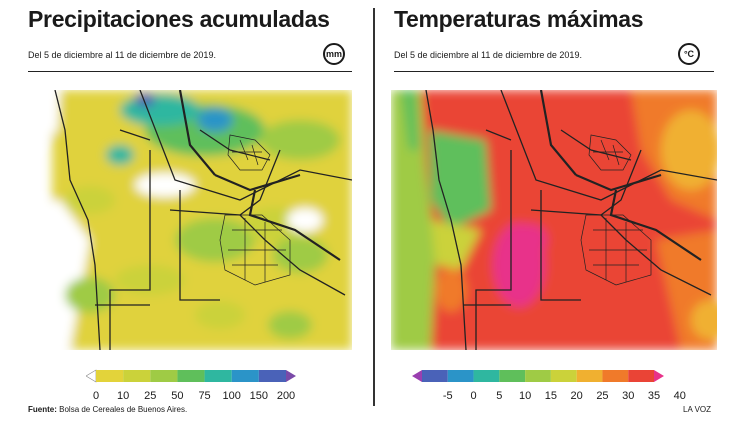  I want to click on precipitation-scale-tick: 200, so click(286, 396).